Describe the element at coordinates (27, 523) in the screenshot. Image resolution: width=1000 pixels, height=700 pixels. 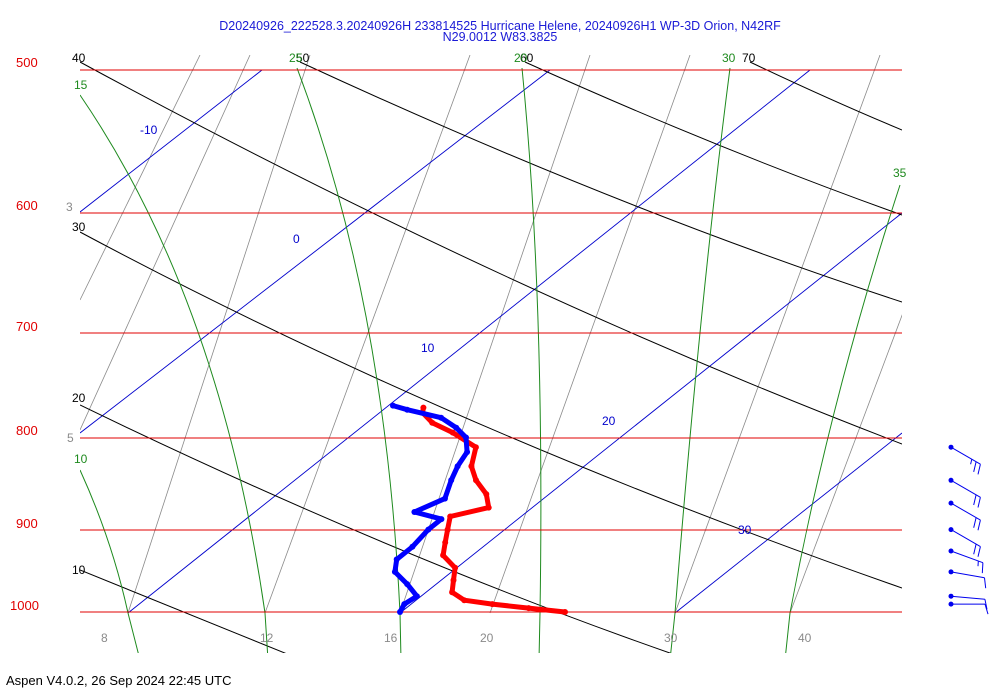
I see `pressure-tick-label: 900` at that location.